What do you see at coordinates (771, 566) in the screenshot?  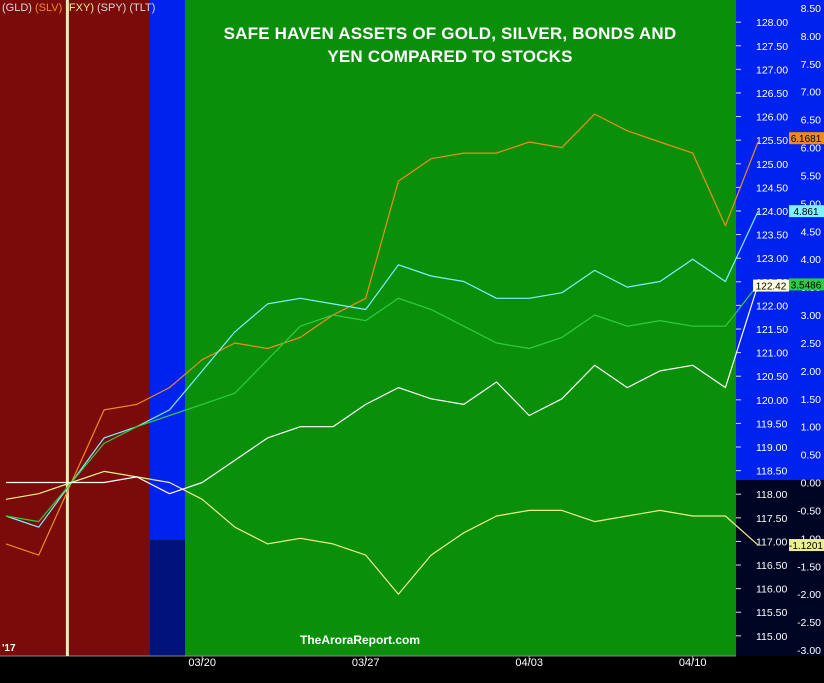 I see `price-tick-label-23: 116.50` at bounding box center [771, 566].